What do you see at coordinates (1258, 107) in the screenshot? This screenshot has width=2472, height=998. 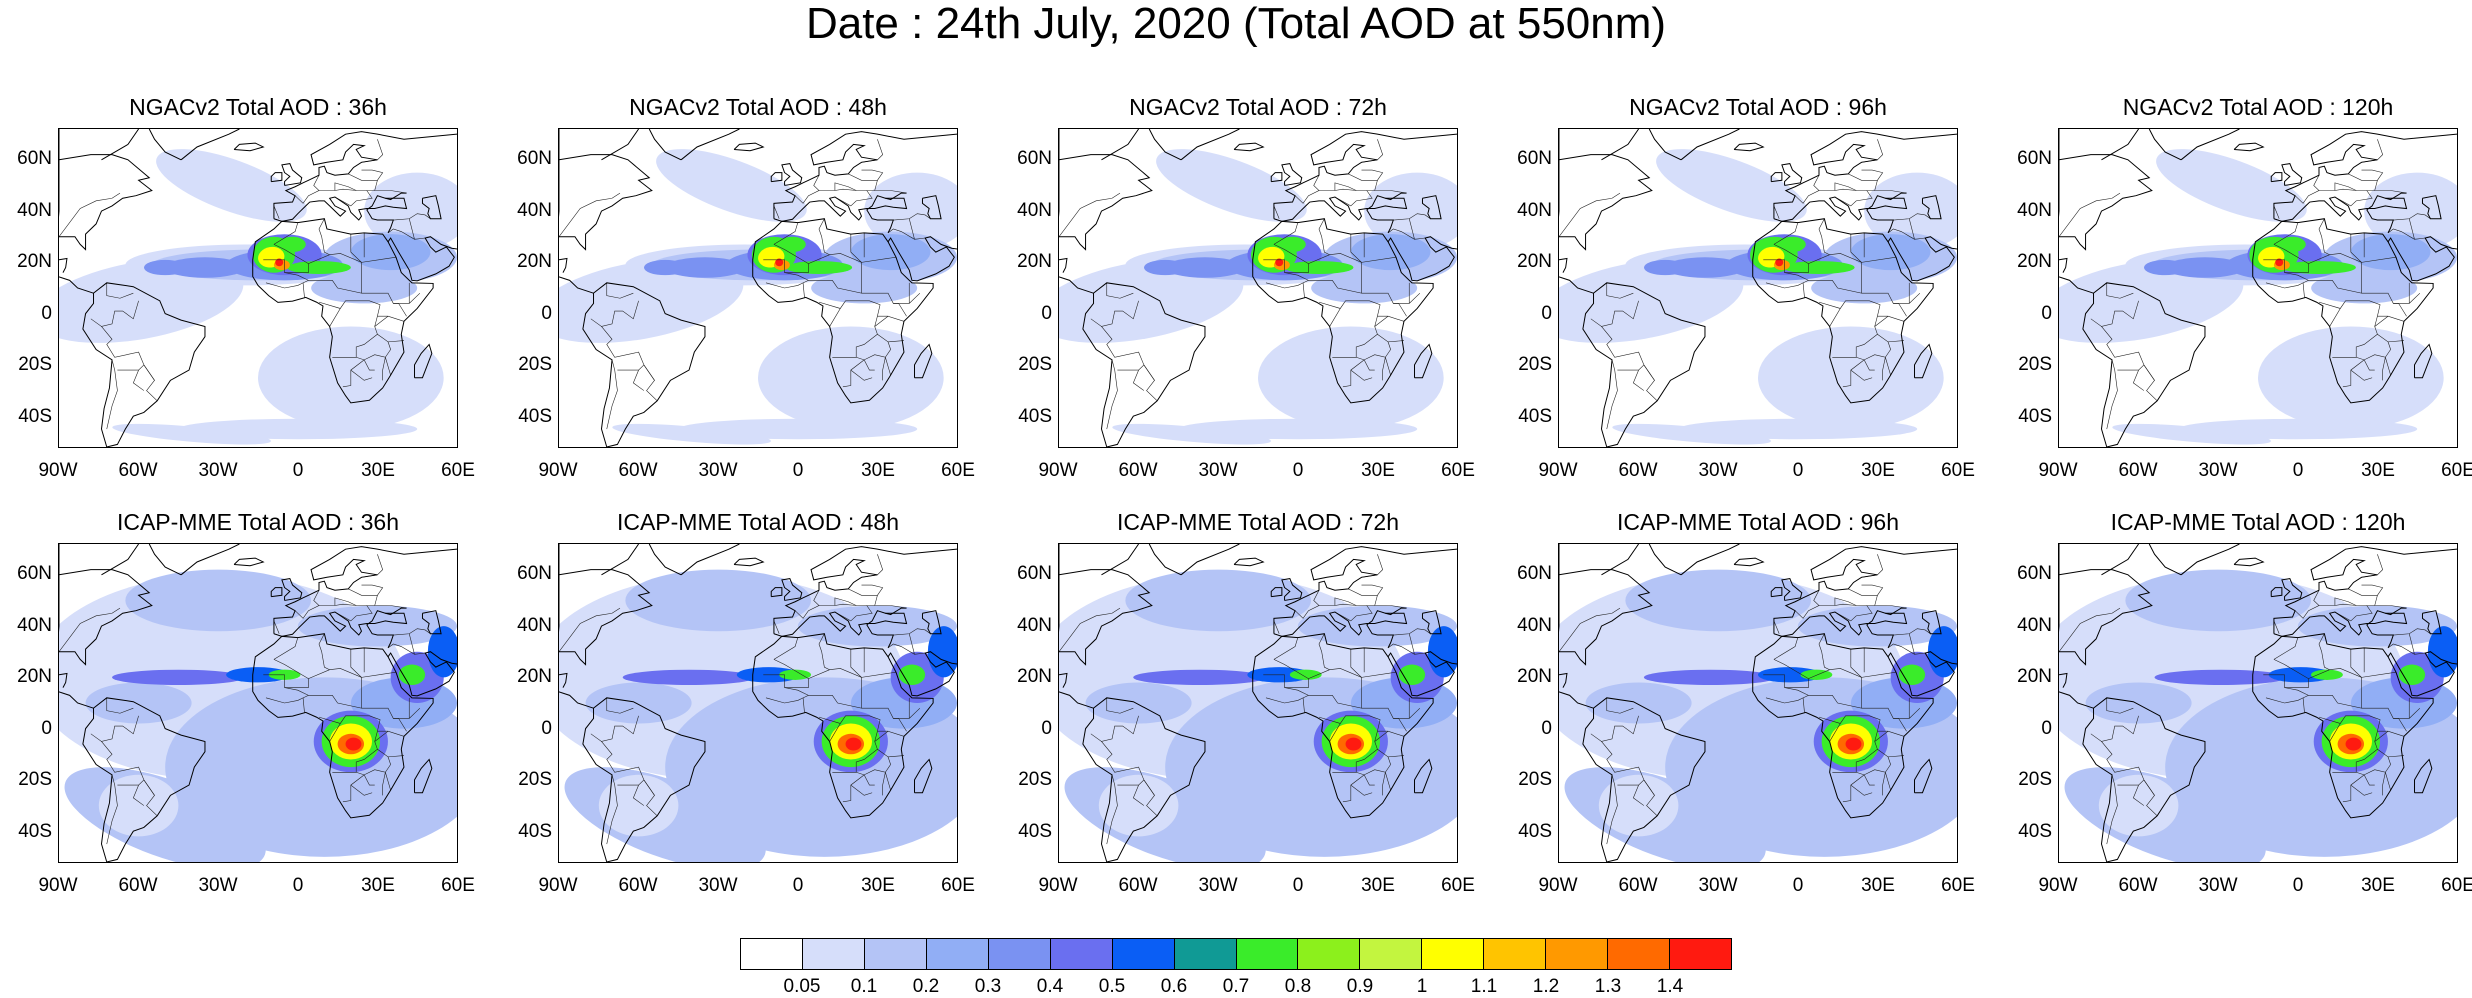 I see `panel-title: NGACv2 Total AOD : 72h` at bounding box center [1258, 107].